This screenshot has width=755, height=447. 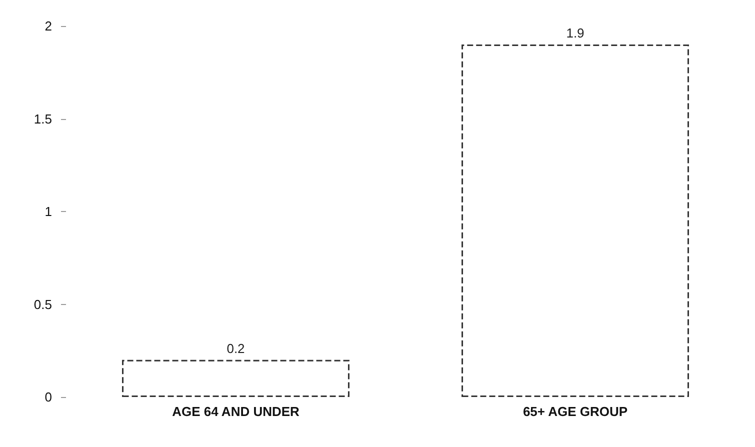 What do you see at coordinates (48, 211) in the screenshot?
I see `y-tick-label: 1` at bounding box center [48, 211].